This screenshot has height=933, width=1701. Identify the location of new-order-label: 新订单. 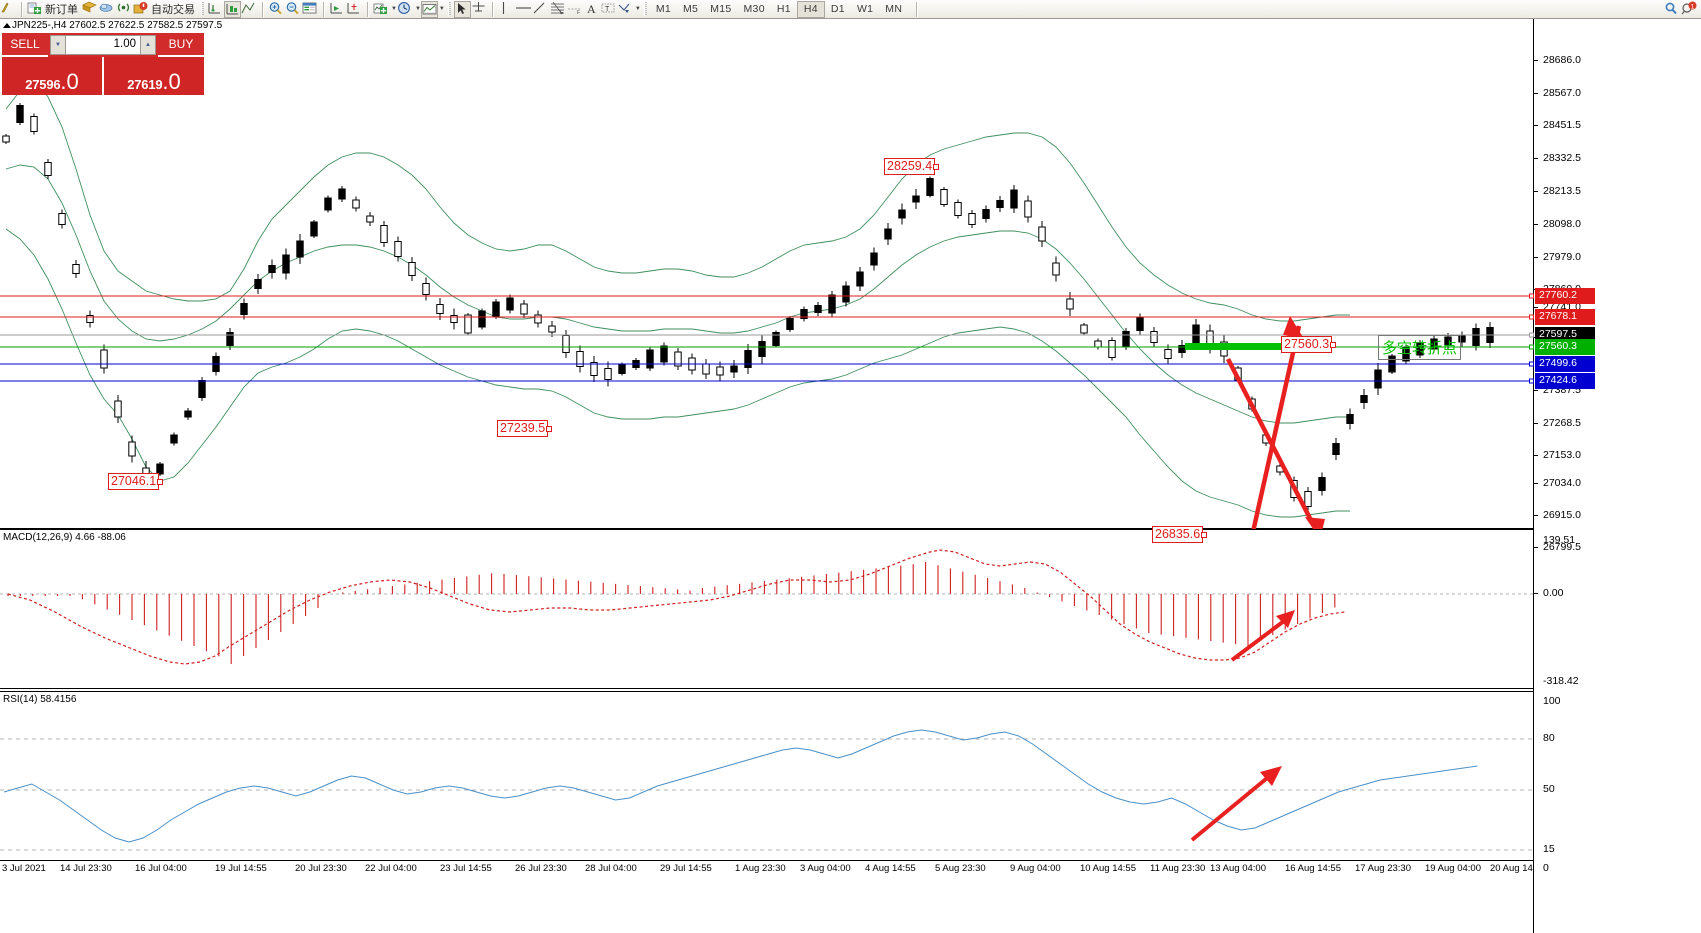
(61, 10).